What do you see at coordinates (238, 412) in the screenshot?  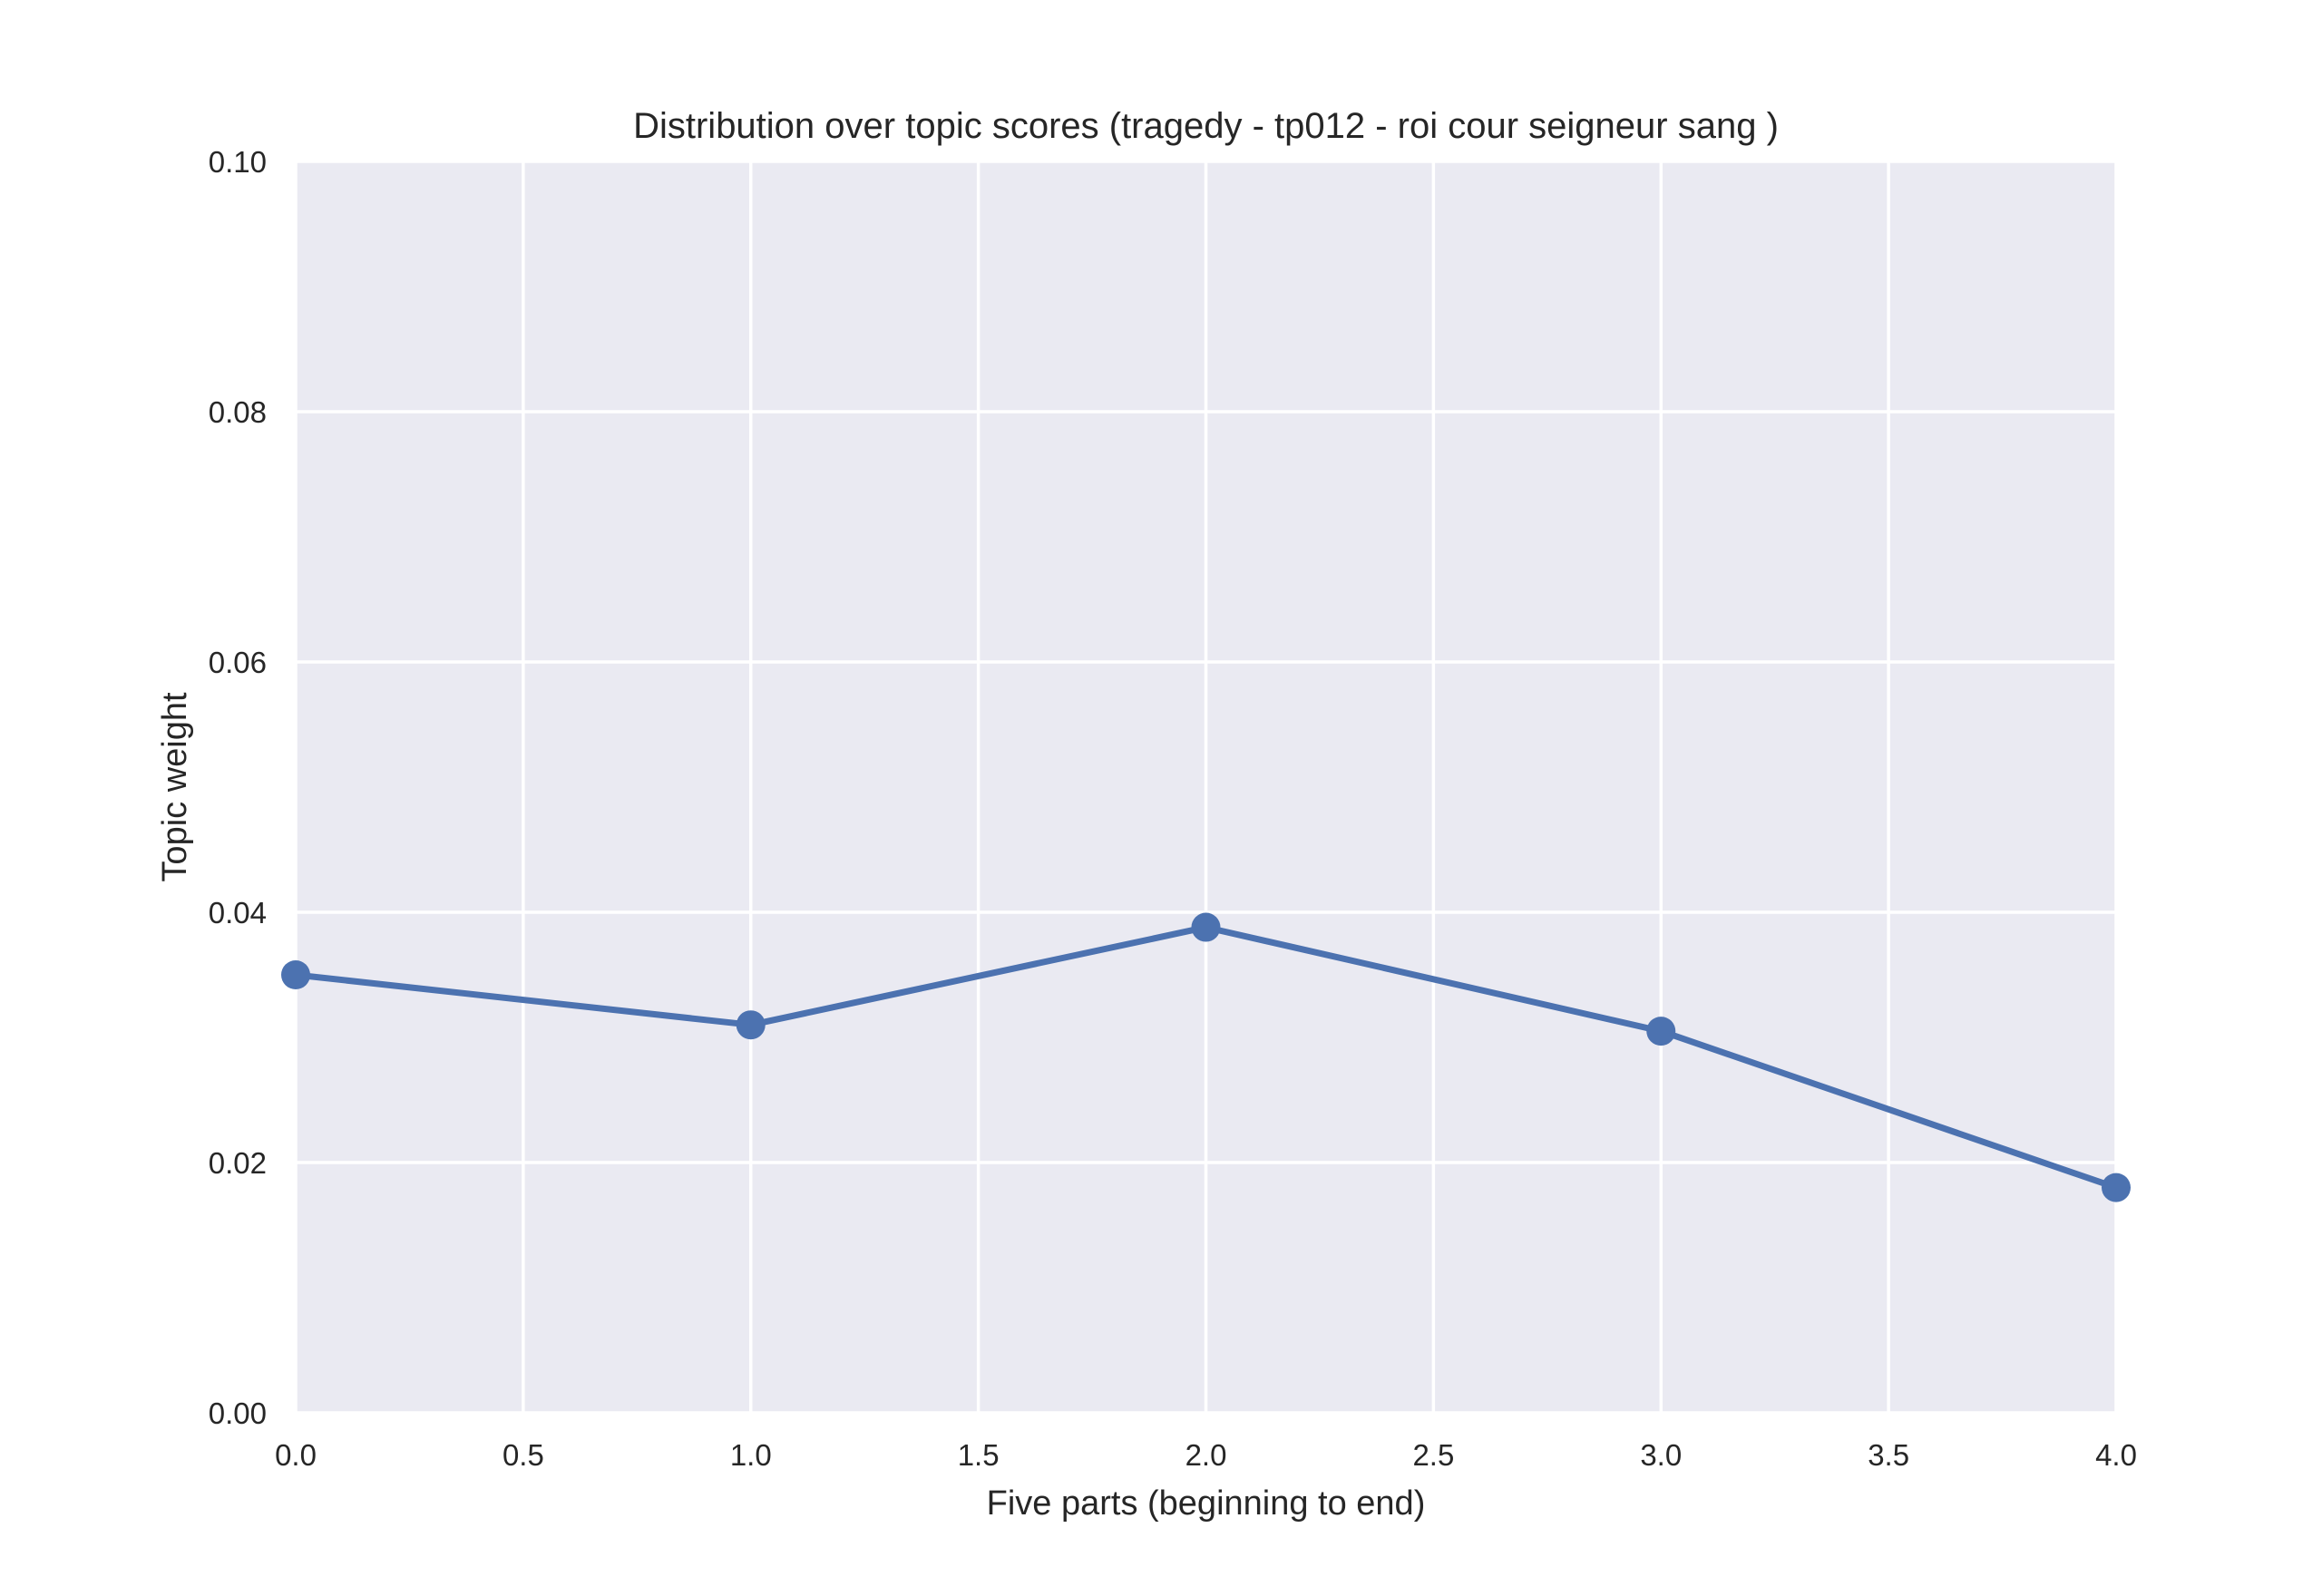 I see `y-tick-label: 0.08` at bounding box center [238, 412].